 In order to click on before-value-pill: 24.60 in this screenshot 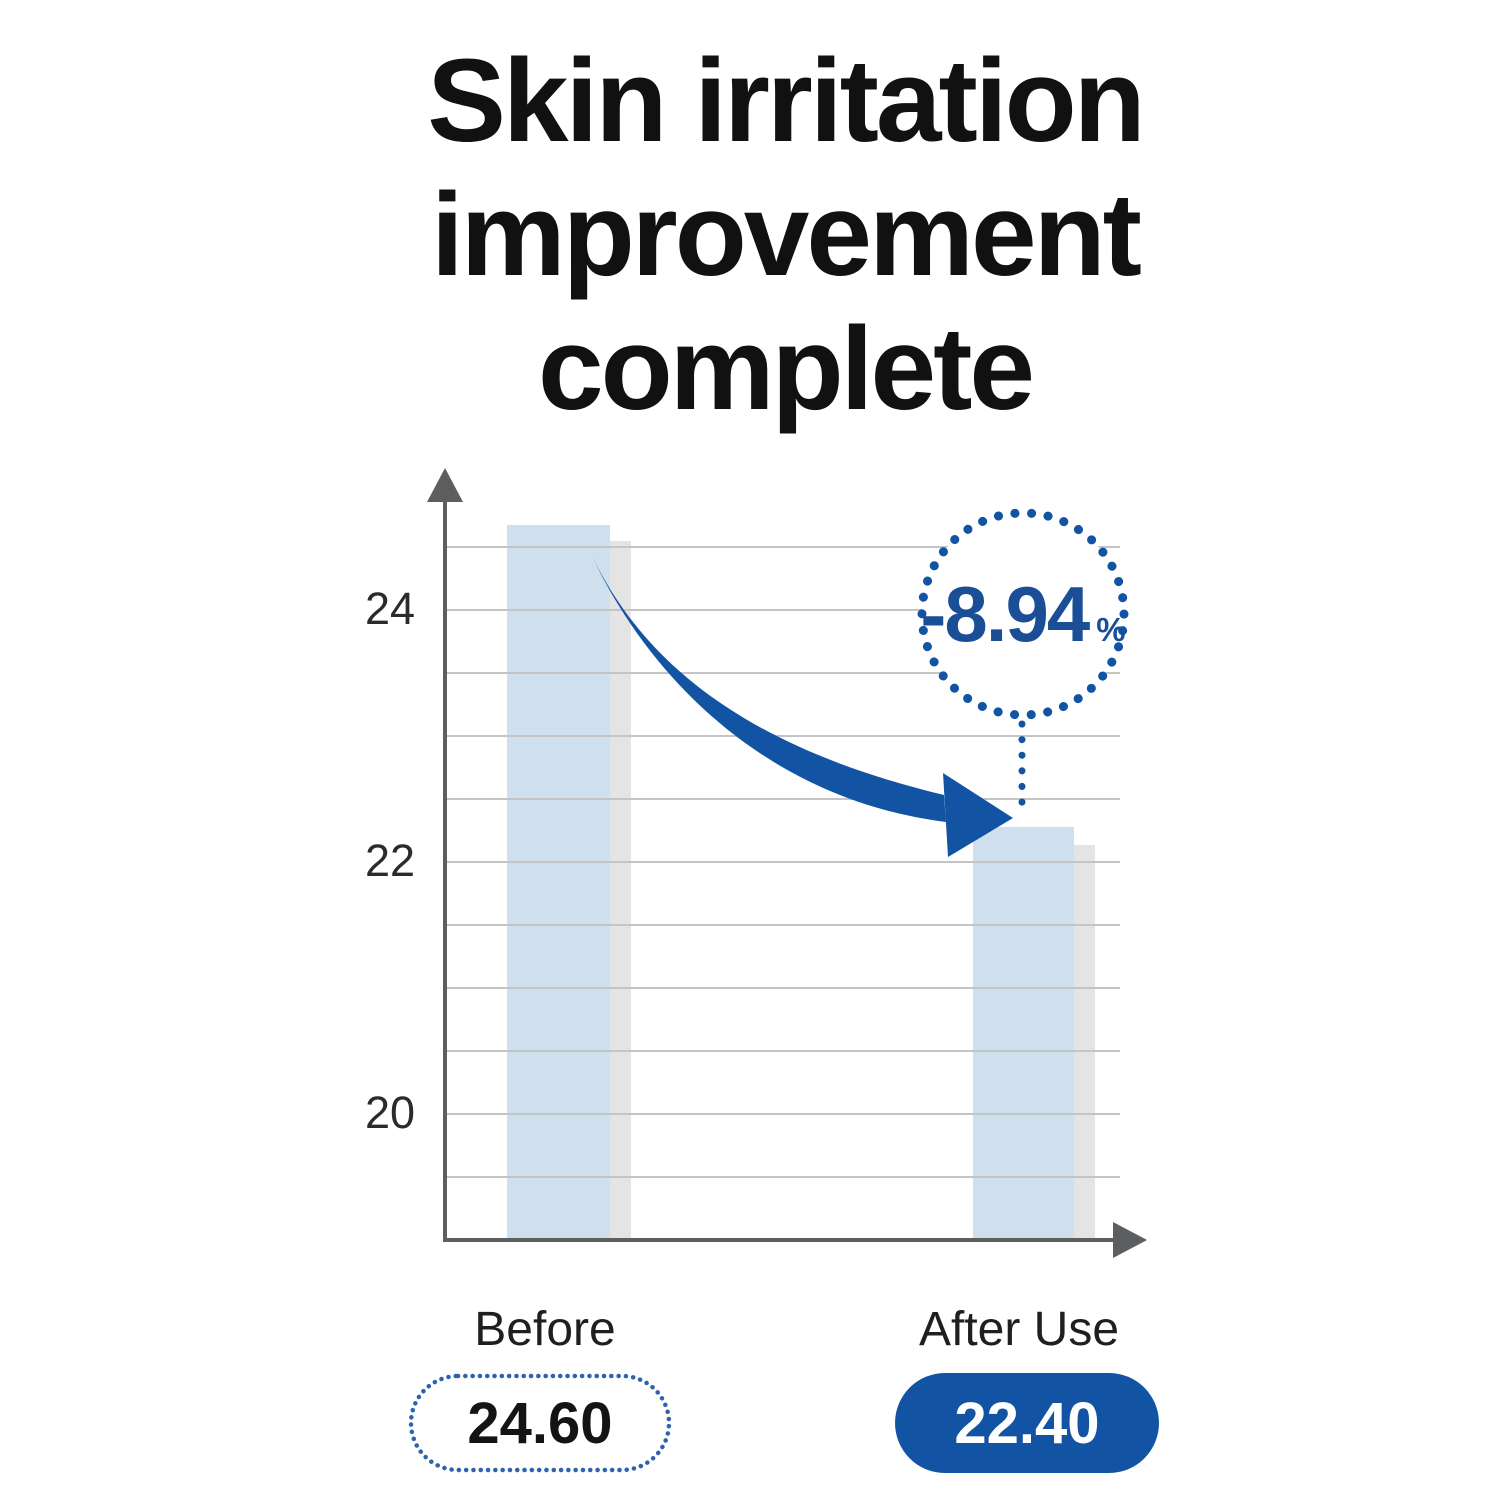, I will do `click(540, 1423)`.